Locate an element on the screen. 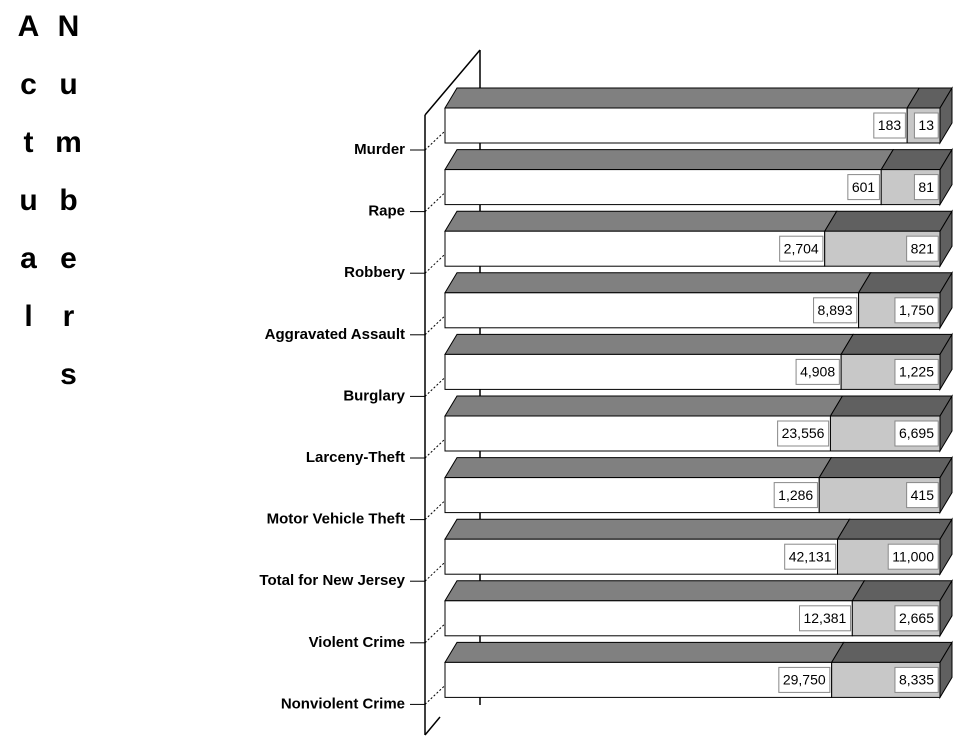  value-label: 1,225 is located at coordinates (916, 372).